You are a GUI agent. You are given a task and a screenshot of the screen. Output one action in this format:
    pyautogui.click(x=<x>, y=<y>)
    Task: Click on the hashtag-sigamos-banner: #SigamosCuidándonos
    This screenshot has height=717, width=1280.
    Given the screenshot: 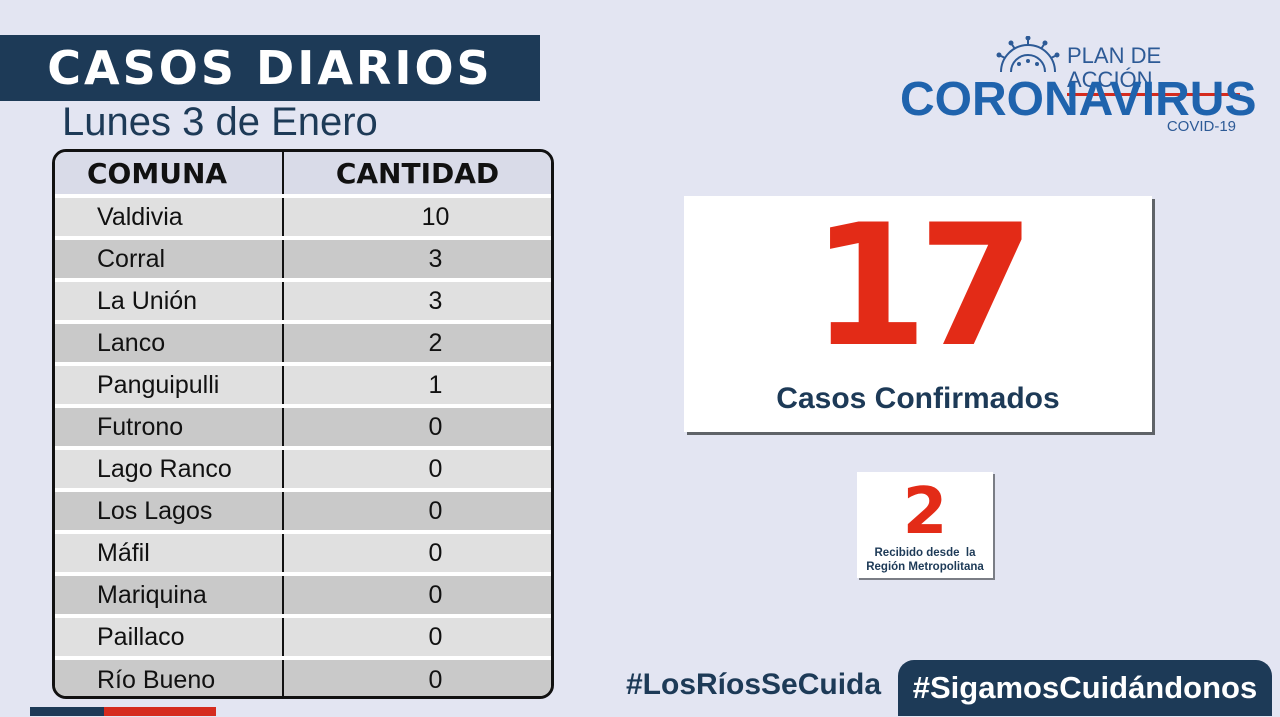 What is the action you would take?
    pyautogui.click(x=1085, y=688)
    